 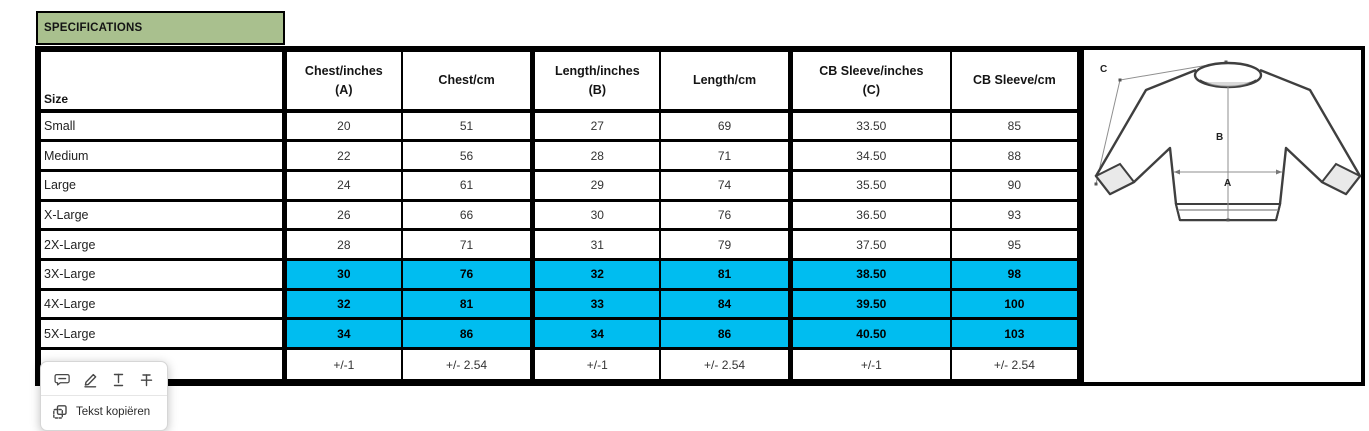 I want to click on underline-text-icon, so click(x=118, y=379).